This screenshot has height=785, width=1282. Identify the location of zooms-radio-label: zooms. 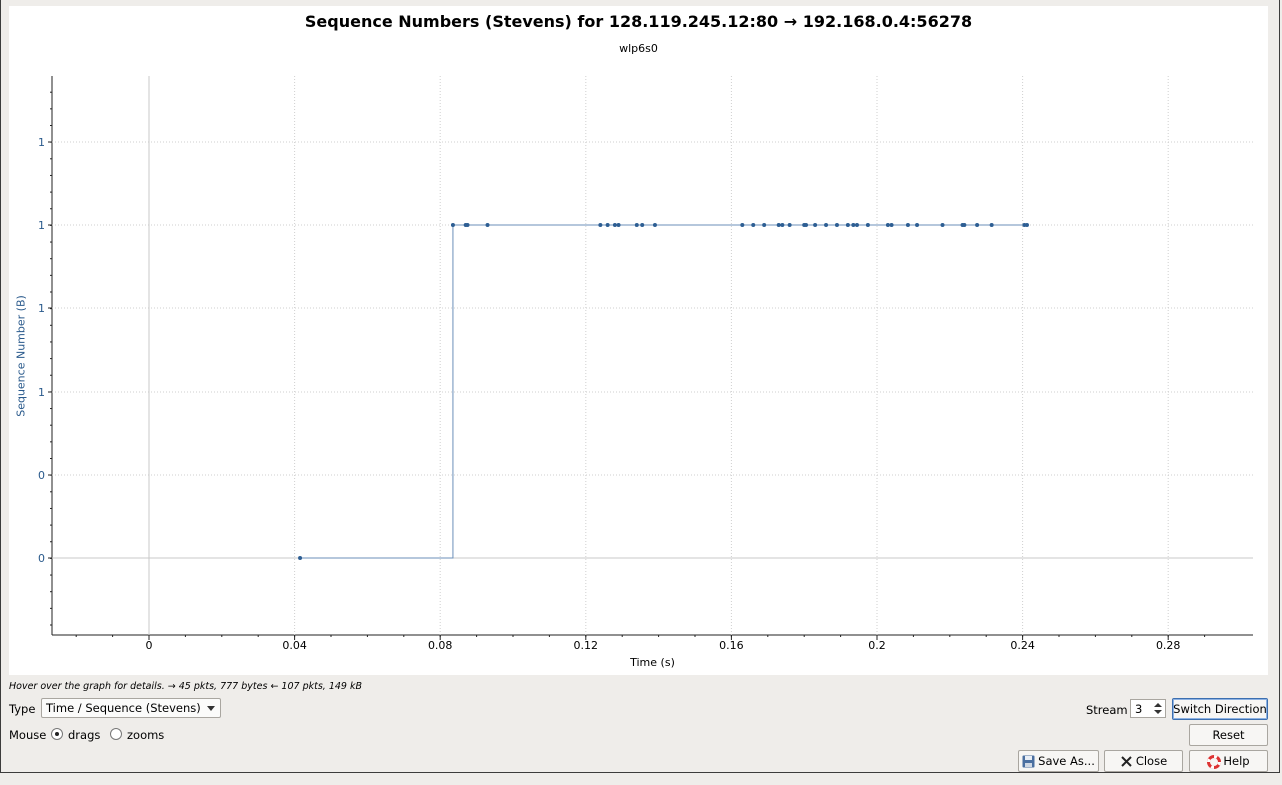
(146, 735).